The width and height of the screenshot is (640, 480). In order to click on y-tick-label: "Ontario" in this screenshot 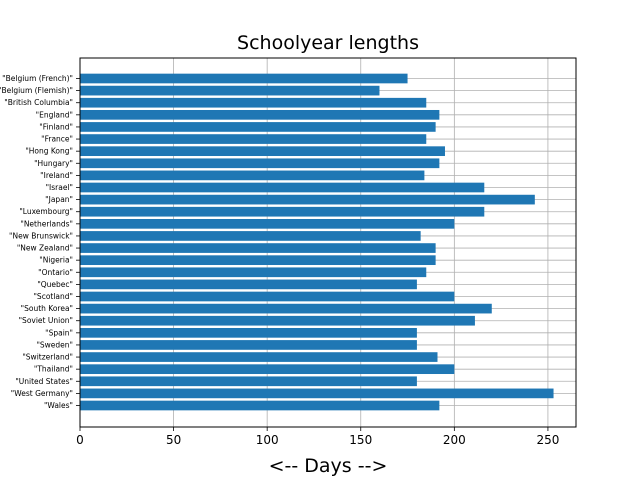, I will do `click(55, 272)`.